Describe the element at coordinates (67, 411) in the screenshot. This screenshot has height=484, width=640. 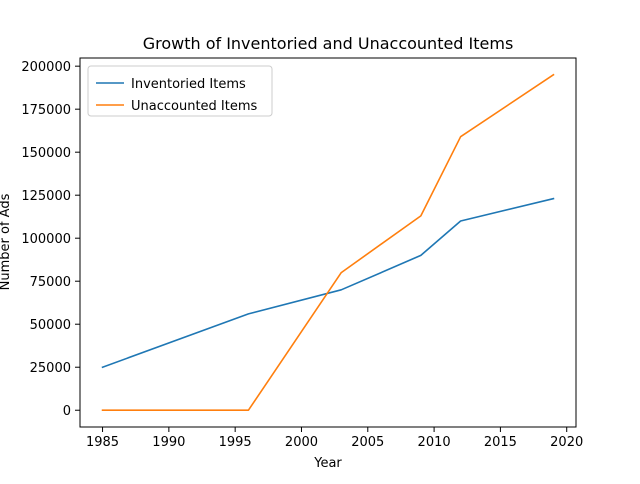
I see `y-tick-label: 0` at that location.